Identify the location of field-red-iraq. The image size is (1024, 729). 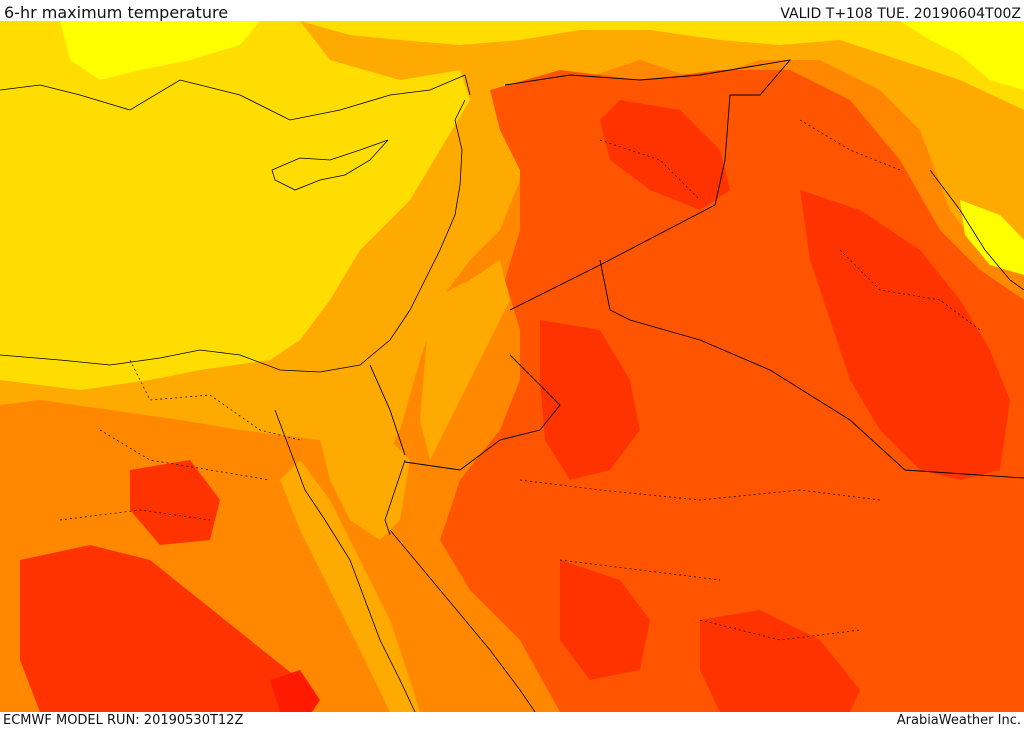
(905, 335).